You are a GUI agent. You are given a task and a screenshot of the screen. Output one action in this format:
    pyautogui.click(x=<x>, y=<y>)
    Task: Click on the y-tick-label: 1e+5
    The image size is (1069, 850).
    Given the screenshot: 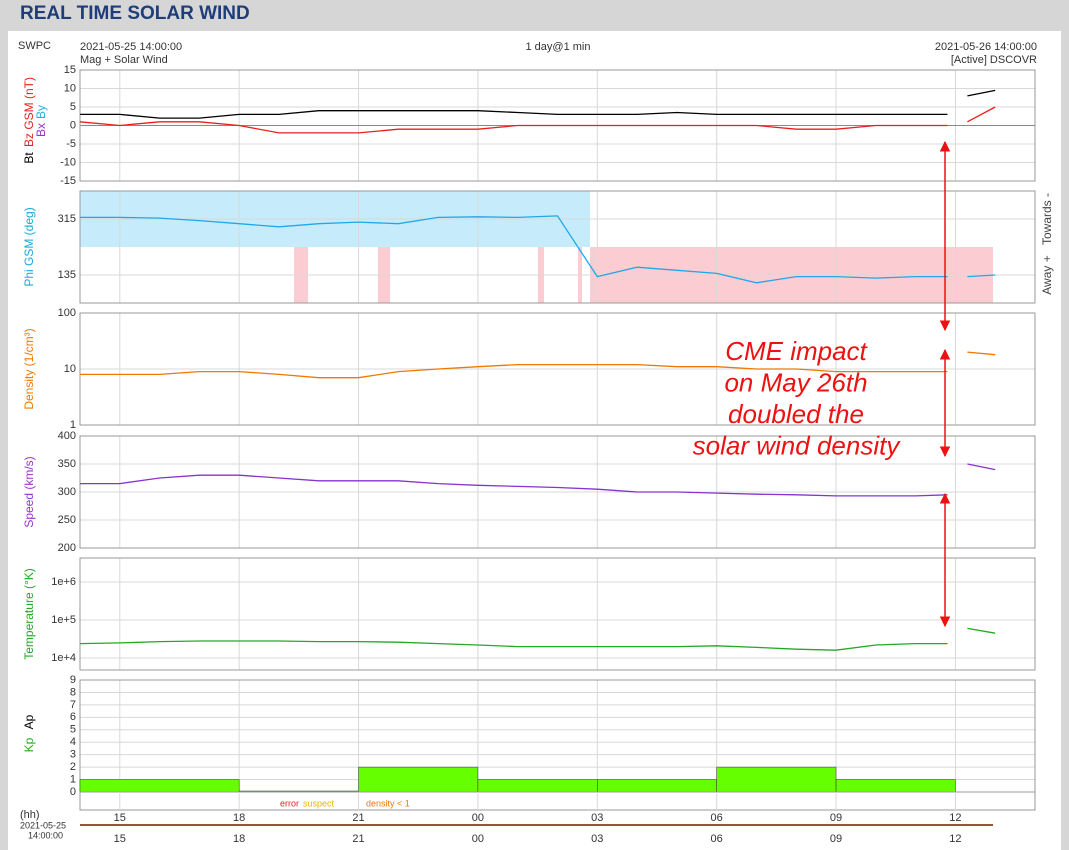 What is the action you would take?
    pyautogui.click(x=63, y=620)
    